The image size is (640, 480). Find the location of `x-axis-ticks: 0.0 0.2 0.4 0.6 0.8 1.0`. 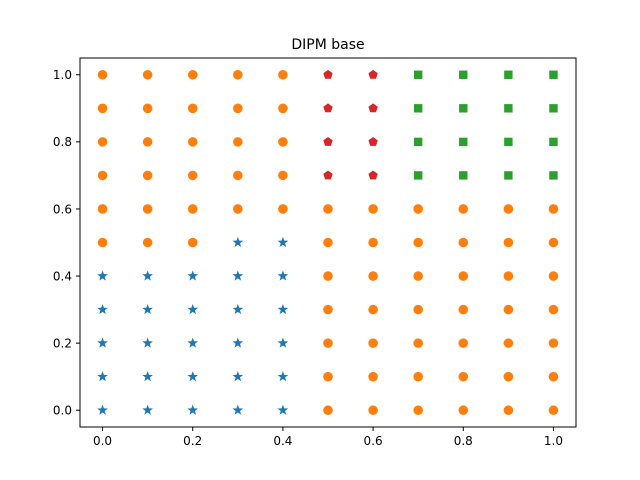

x-axis-ticks: 0.0 0.2 0.4 0.6 0.8 1.0 is located at coordinates (328, 437).